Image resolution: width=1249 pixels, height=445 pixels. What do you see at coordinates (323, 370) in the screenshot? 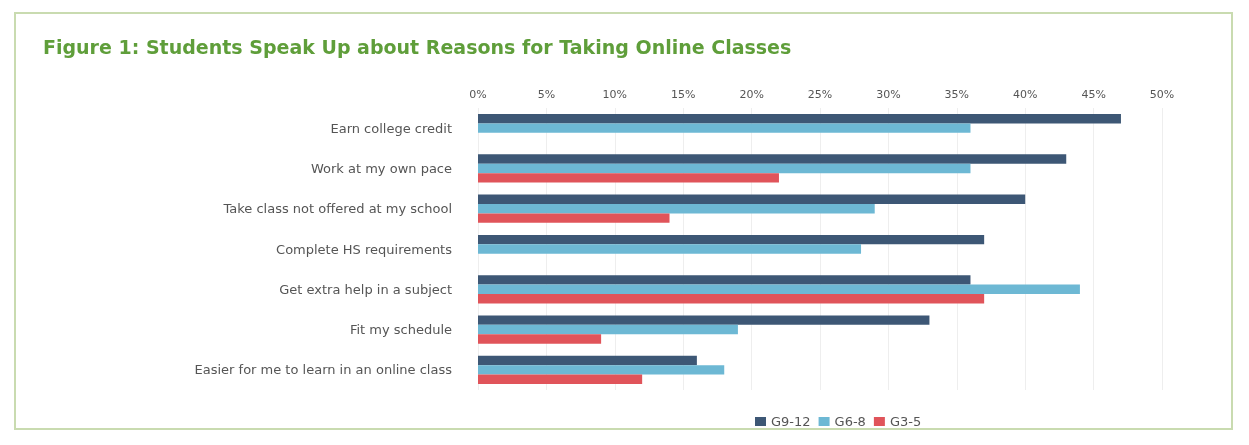
I see `y-tick-label: Easier for me to learn in an online class` at bounding box center [323, 370].